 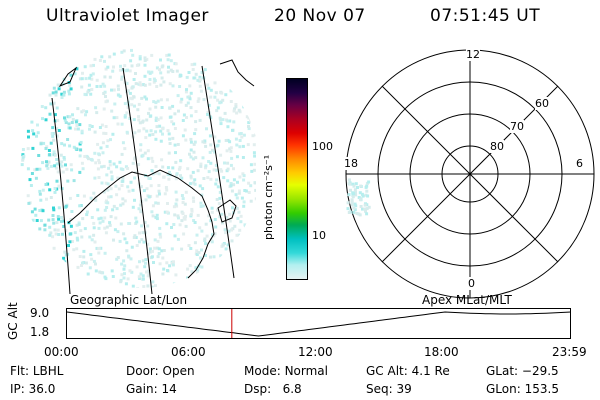 What do you see at coordinates (471, 283) in the screenshot?
I see `mlt-label-0: 0` at bounding box center [471, 283].